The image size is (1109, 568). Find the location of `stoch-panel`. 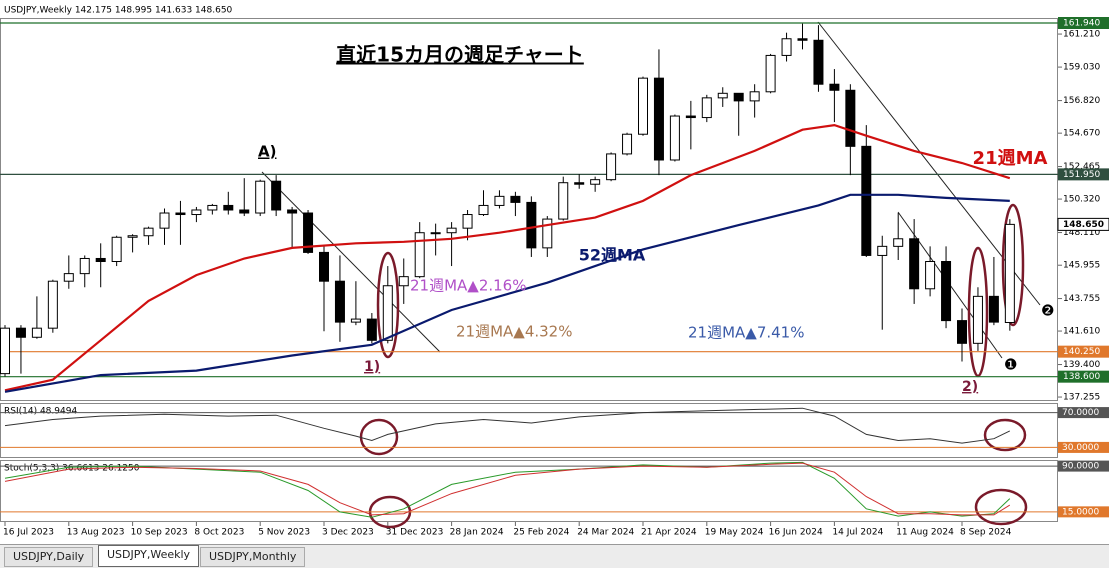

stoch-panel is located at coordinates (529, 491).